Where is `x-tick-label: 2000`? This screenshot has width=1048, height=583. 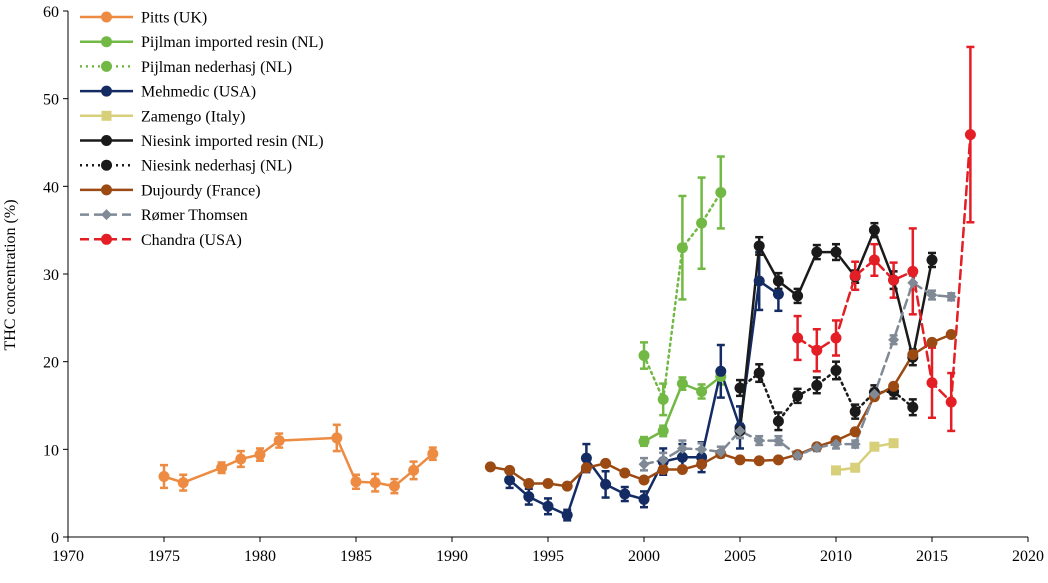 x-tick-label: 2000 is located at coordinates (644, 556).